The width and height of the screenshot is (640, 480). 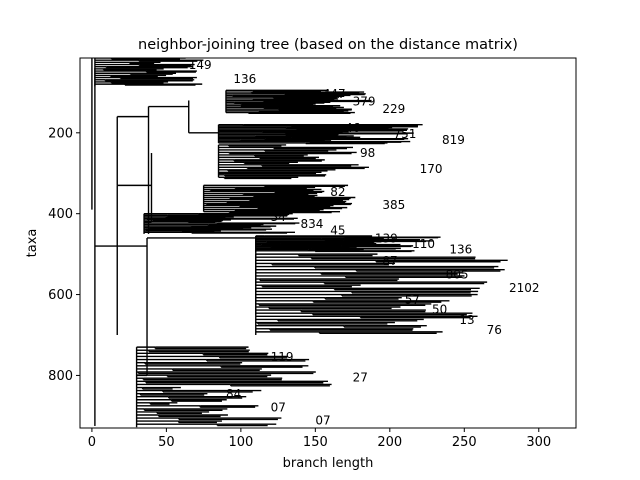 What do you see at coordinates (166, 442) in the screenshot?
I see `x-tick-label: 50` at bounding box center [166, 442].